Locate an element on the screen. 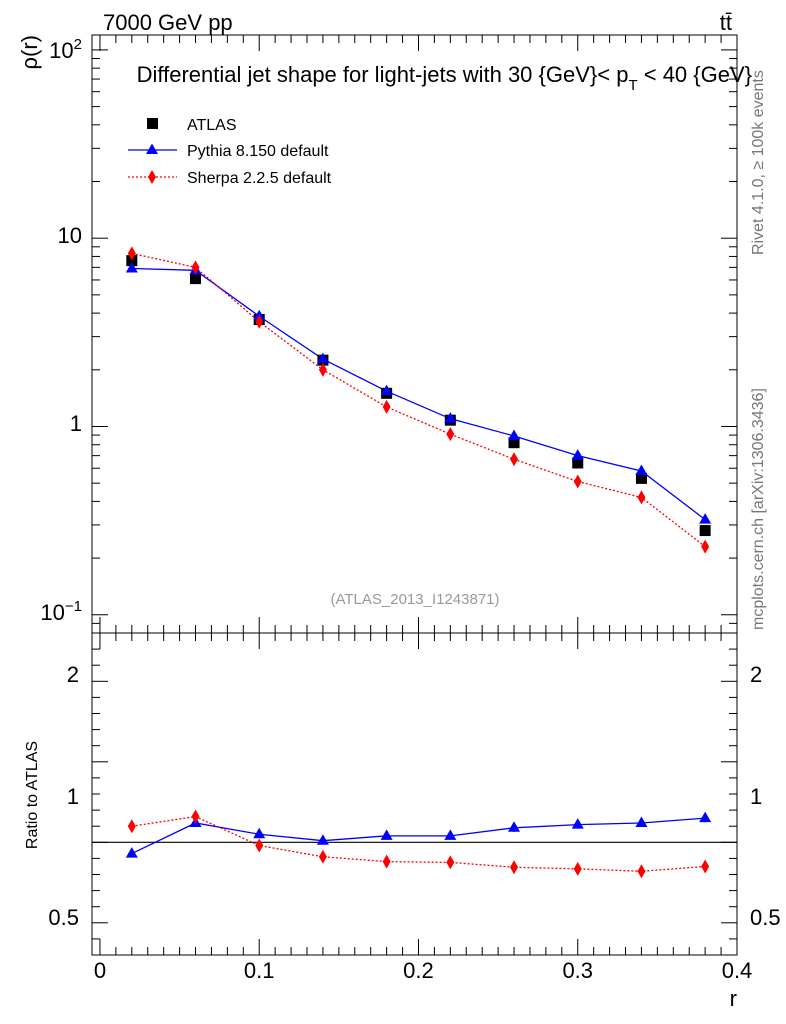 The image size is (786, 1024). ytick-label-100: 102 is located at coordinates (65, 49).